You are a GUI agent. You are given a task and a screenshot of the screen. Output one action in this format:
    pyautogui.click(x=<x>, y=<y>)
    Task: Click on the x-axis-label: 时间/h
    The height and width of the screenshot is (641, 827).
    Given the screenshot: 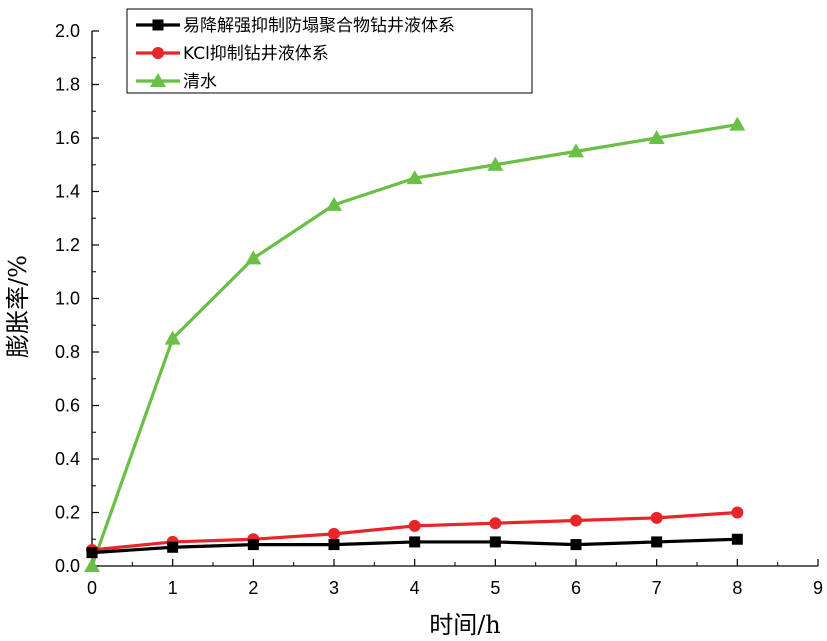 What is the action you would take?
    pyautogui.click(x=465, y=625)
    